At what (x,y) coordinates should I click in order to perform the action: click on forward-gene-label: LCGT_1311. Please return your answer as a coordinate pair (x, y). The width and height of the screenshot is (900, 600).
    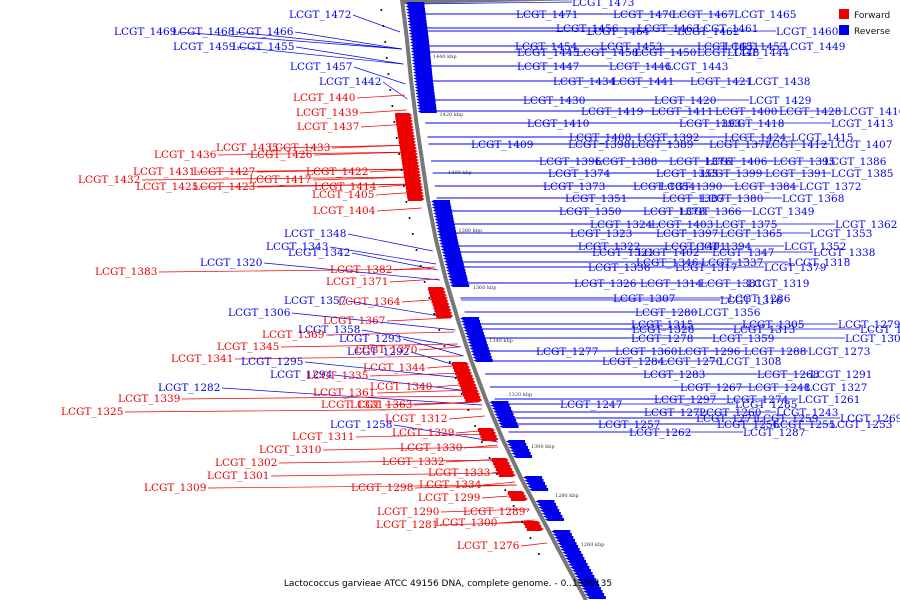
    Looking at the image, I should click on (323, 437).